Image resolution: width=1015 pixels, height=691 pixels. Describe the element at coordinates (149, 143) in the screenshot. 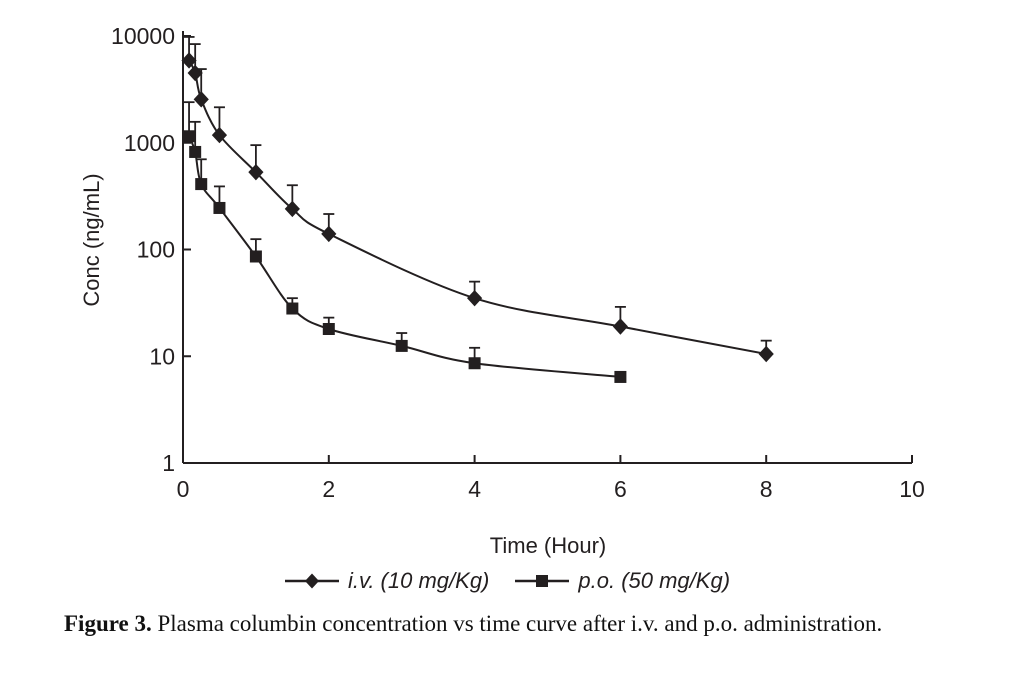

I see `y-tick-label: 1000` at that location.